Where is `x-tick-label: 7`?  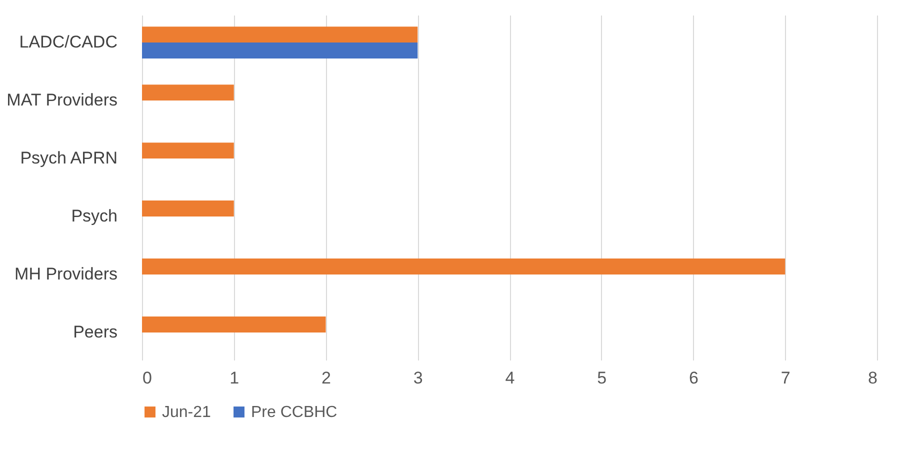 x-tick-label: 7 is located at coordinates (785, 378).